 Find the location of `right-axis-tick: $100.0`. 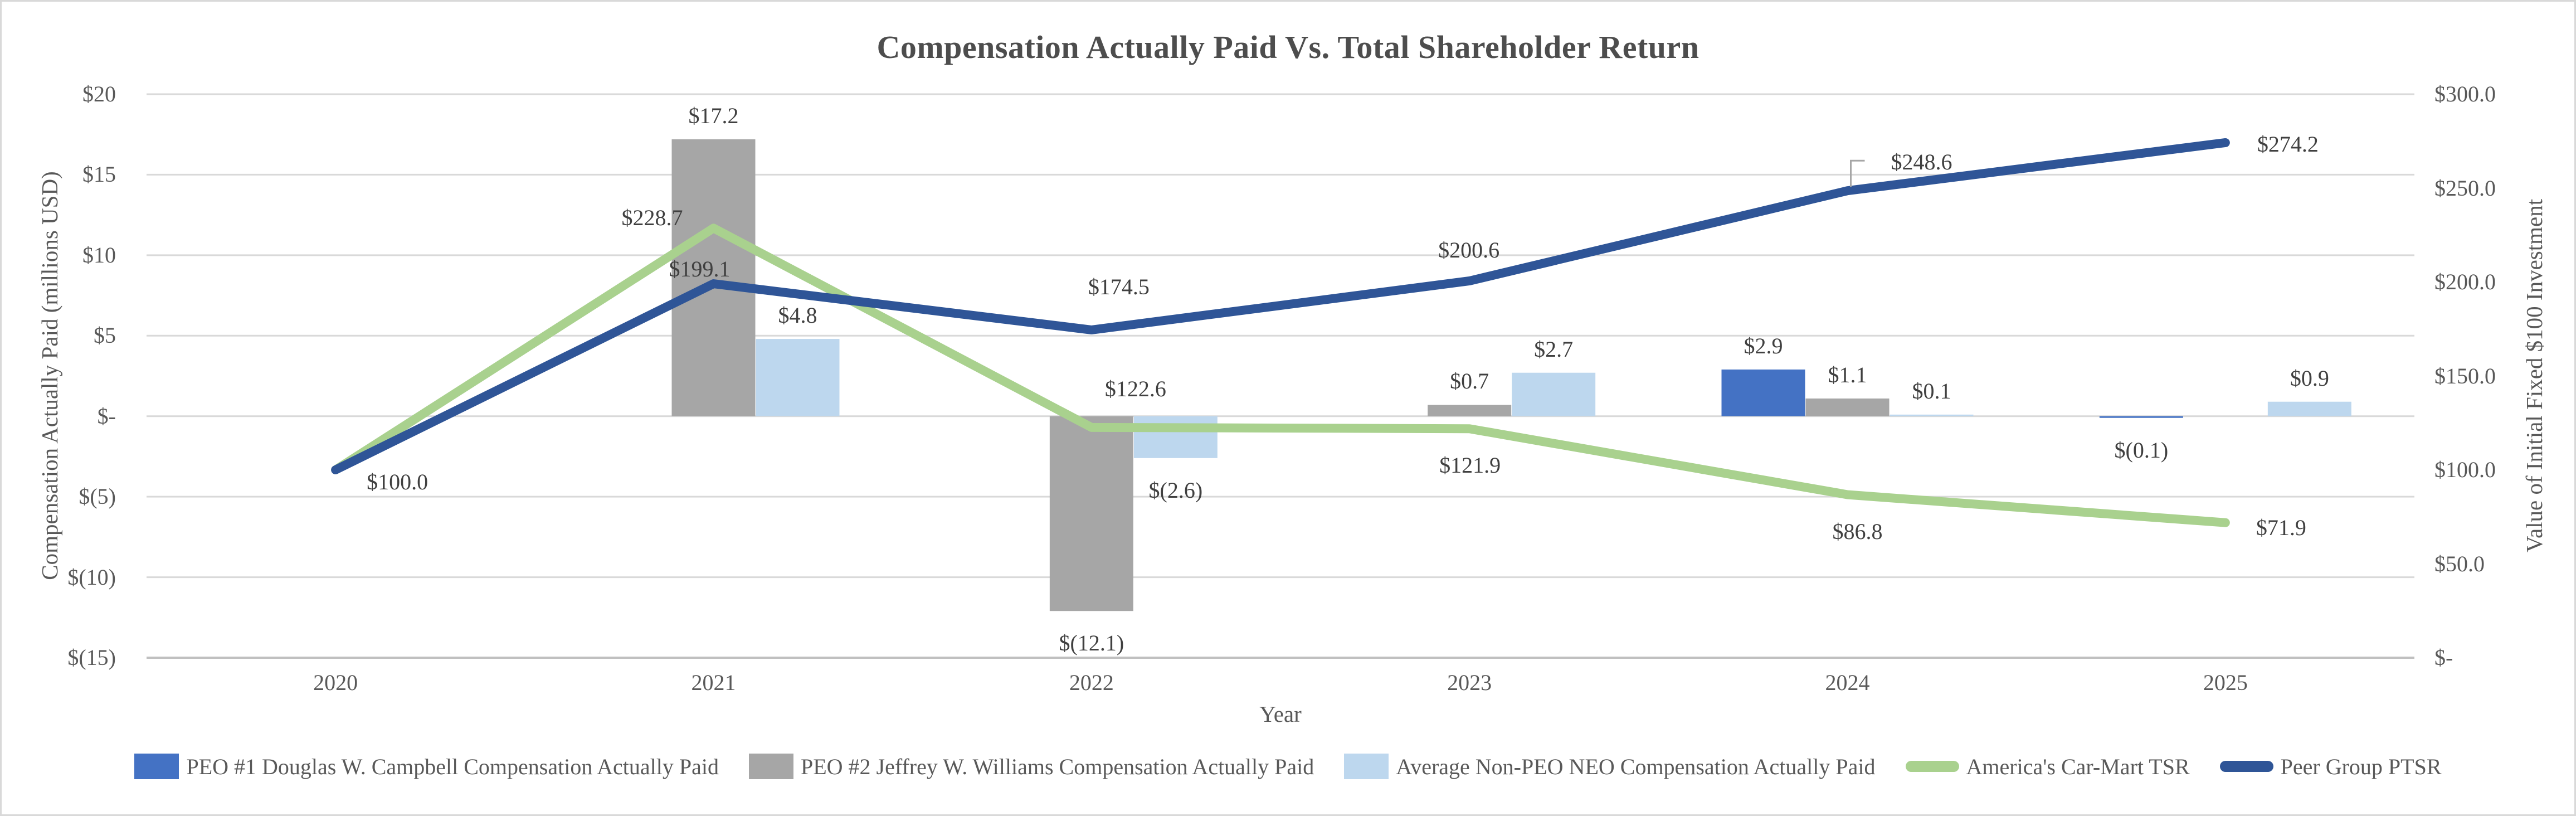

right-axis-tick: $100.0 is located at coordinates (2465, 469).